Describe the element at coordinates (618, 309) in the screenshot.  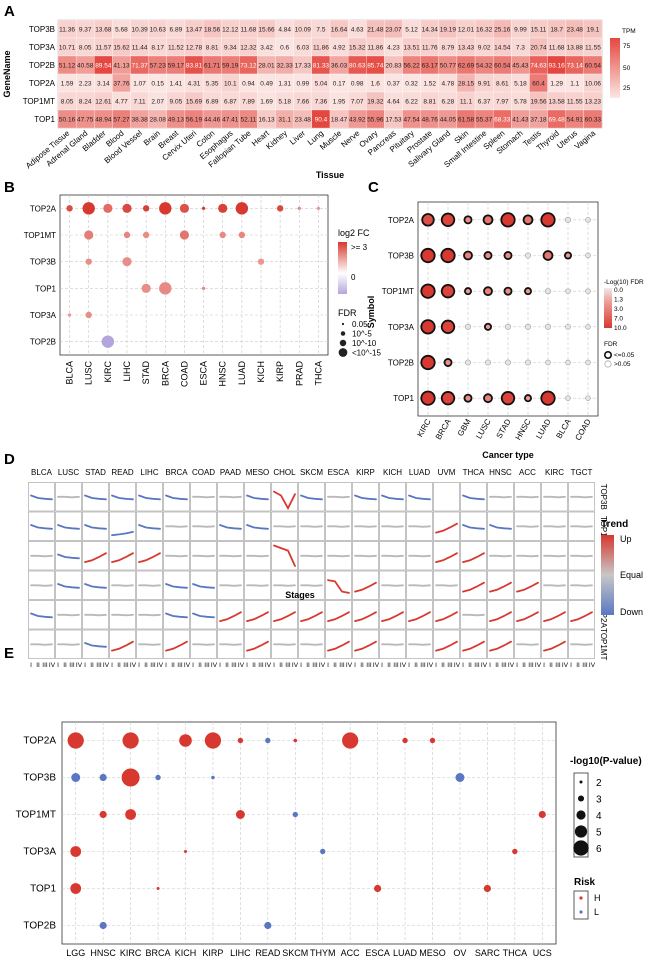
I see `fdr-color-tick: 3.0` at that location.